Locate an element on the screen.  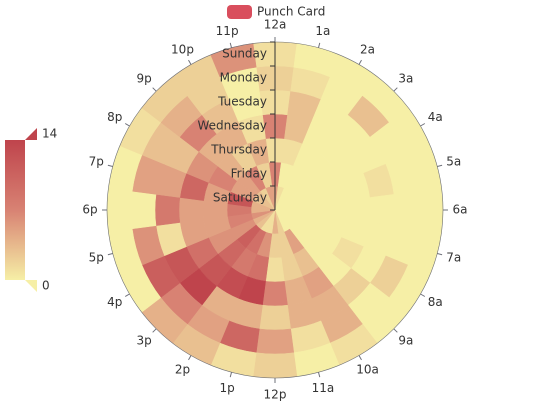
angle-label: 9a is located at coordinates (405, 340).